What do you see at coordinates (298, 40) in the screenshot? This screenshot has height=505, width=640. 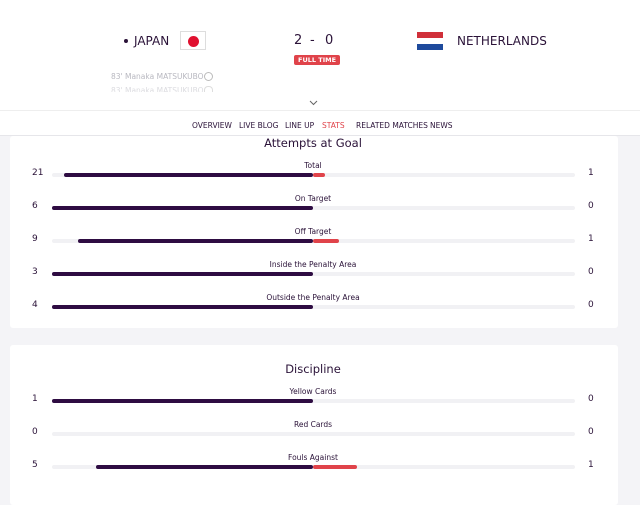 I see `home-score: 2` at bounding box center [298, 40].